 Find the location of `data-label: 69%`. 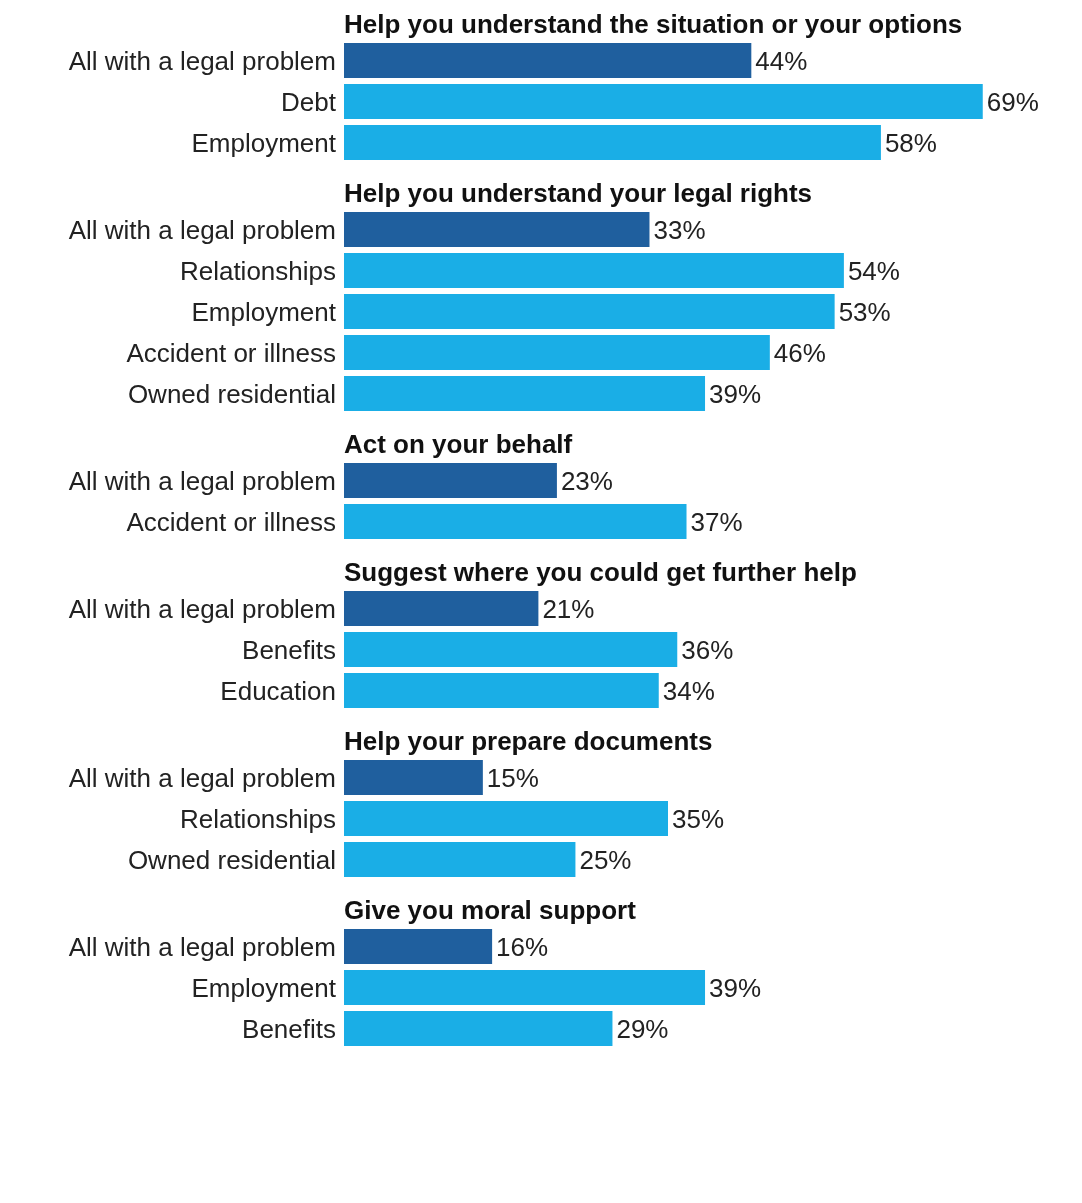

data-label: 69% is located at coordinates (1012, 101).